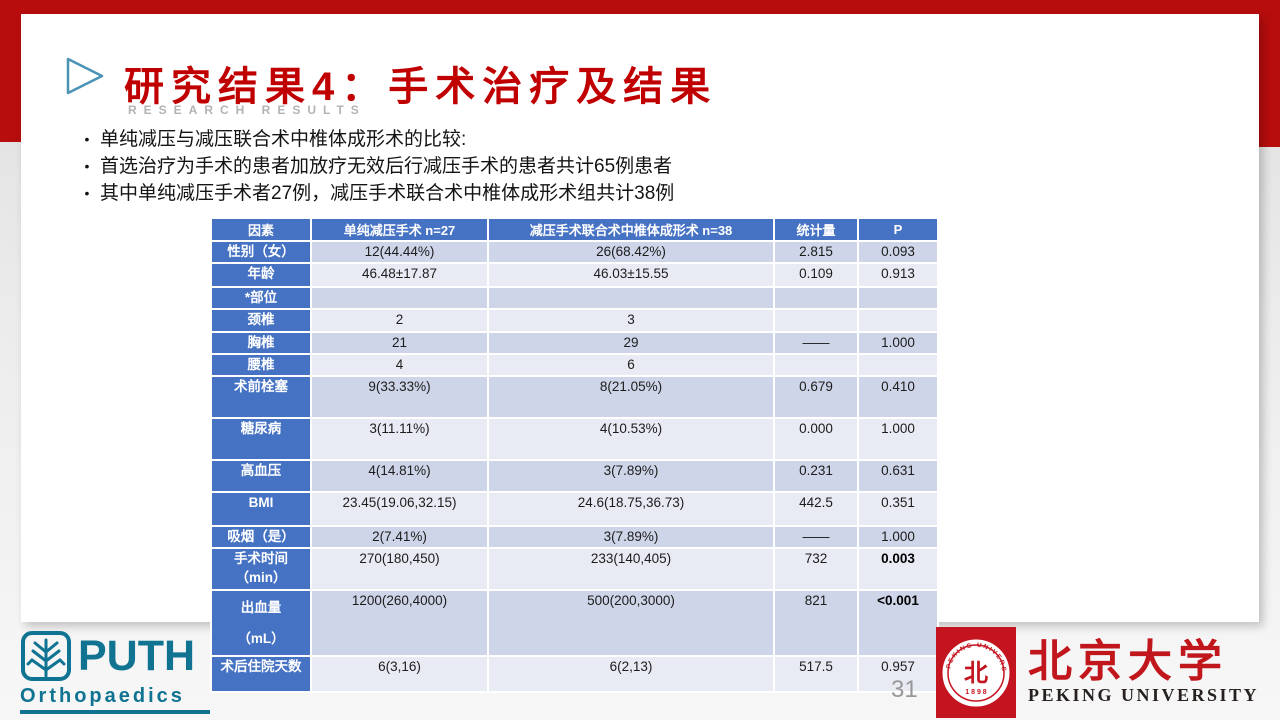  I want to click on bullet-item: • 首选治疗为手术的患者加放疗无效后行减压手术的患者共计65例患者, so click(374, 166).